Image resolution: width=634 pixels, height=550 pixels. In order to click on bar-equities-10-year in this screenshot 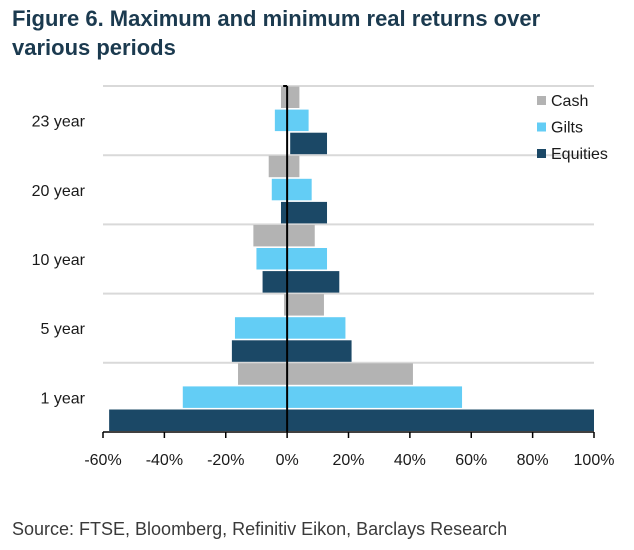, I will do `click(301, 282)`.